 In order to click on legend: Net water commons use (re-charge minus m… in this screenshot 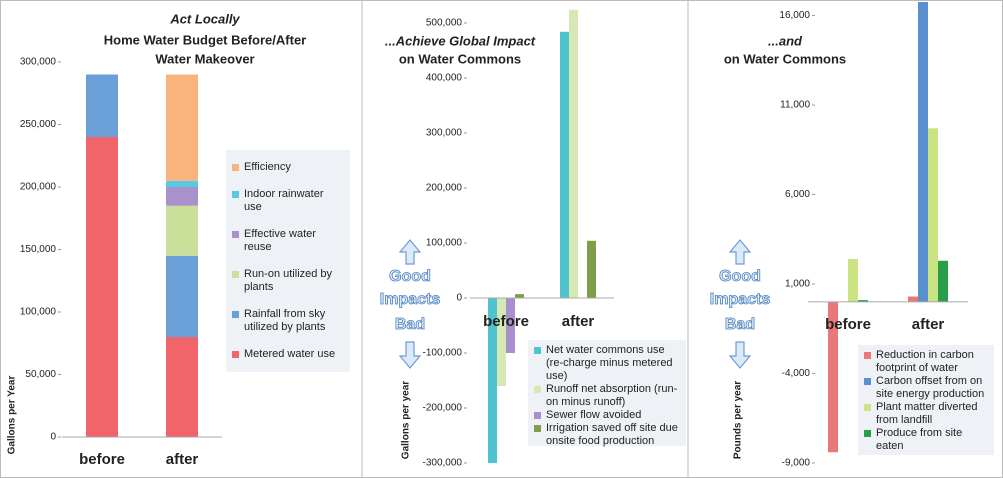, I will do `click(607, 394)`.